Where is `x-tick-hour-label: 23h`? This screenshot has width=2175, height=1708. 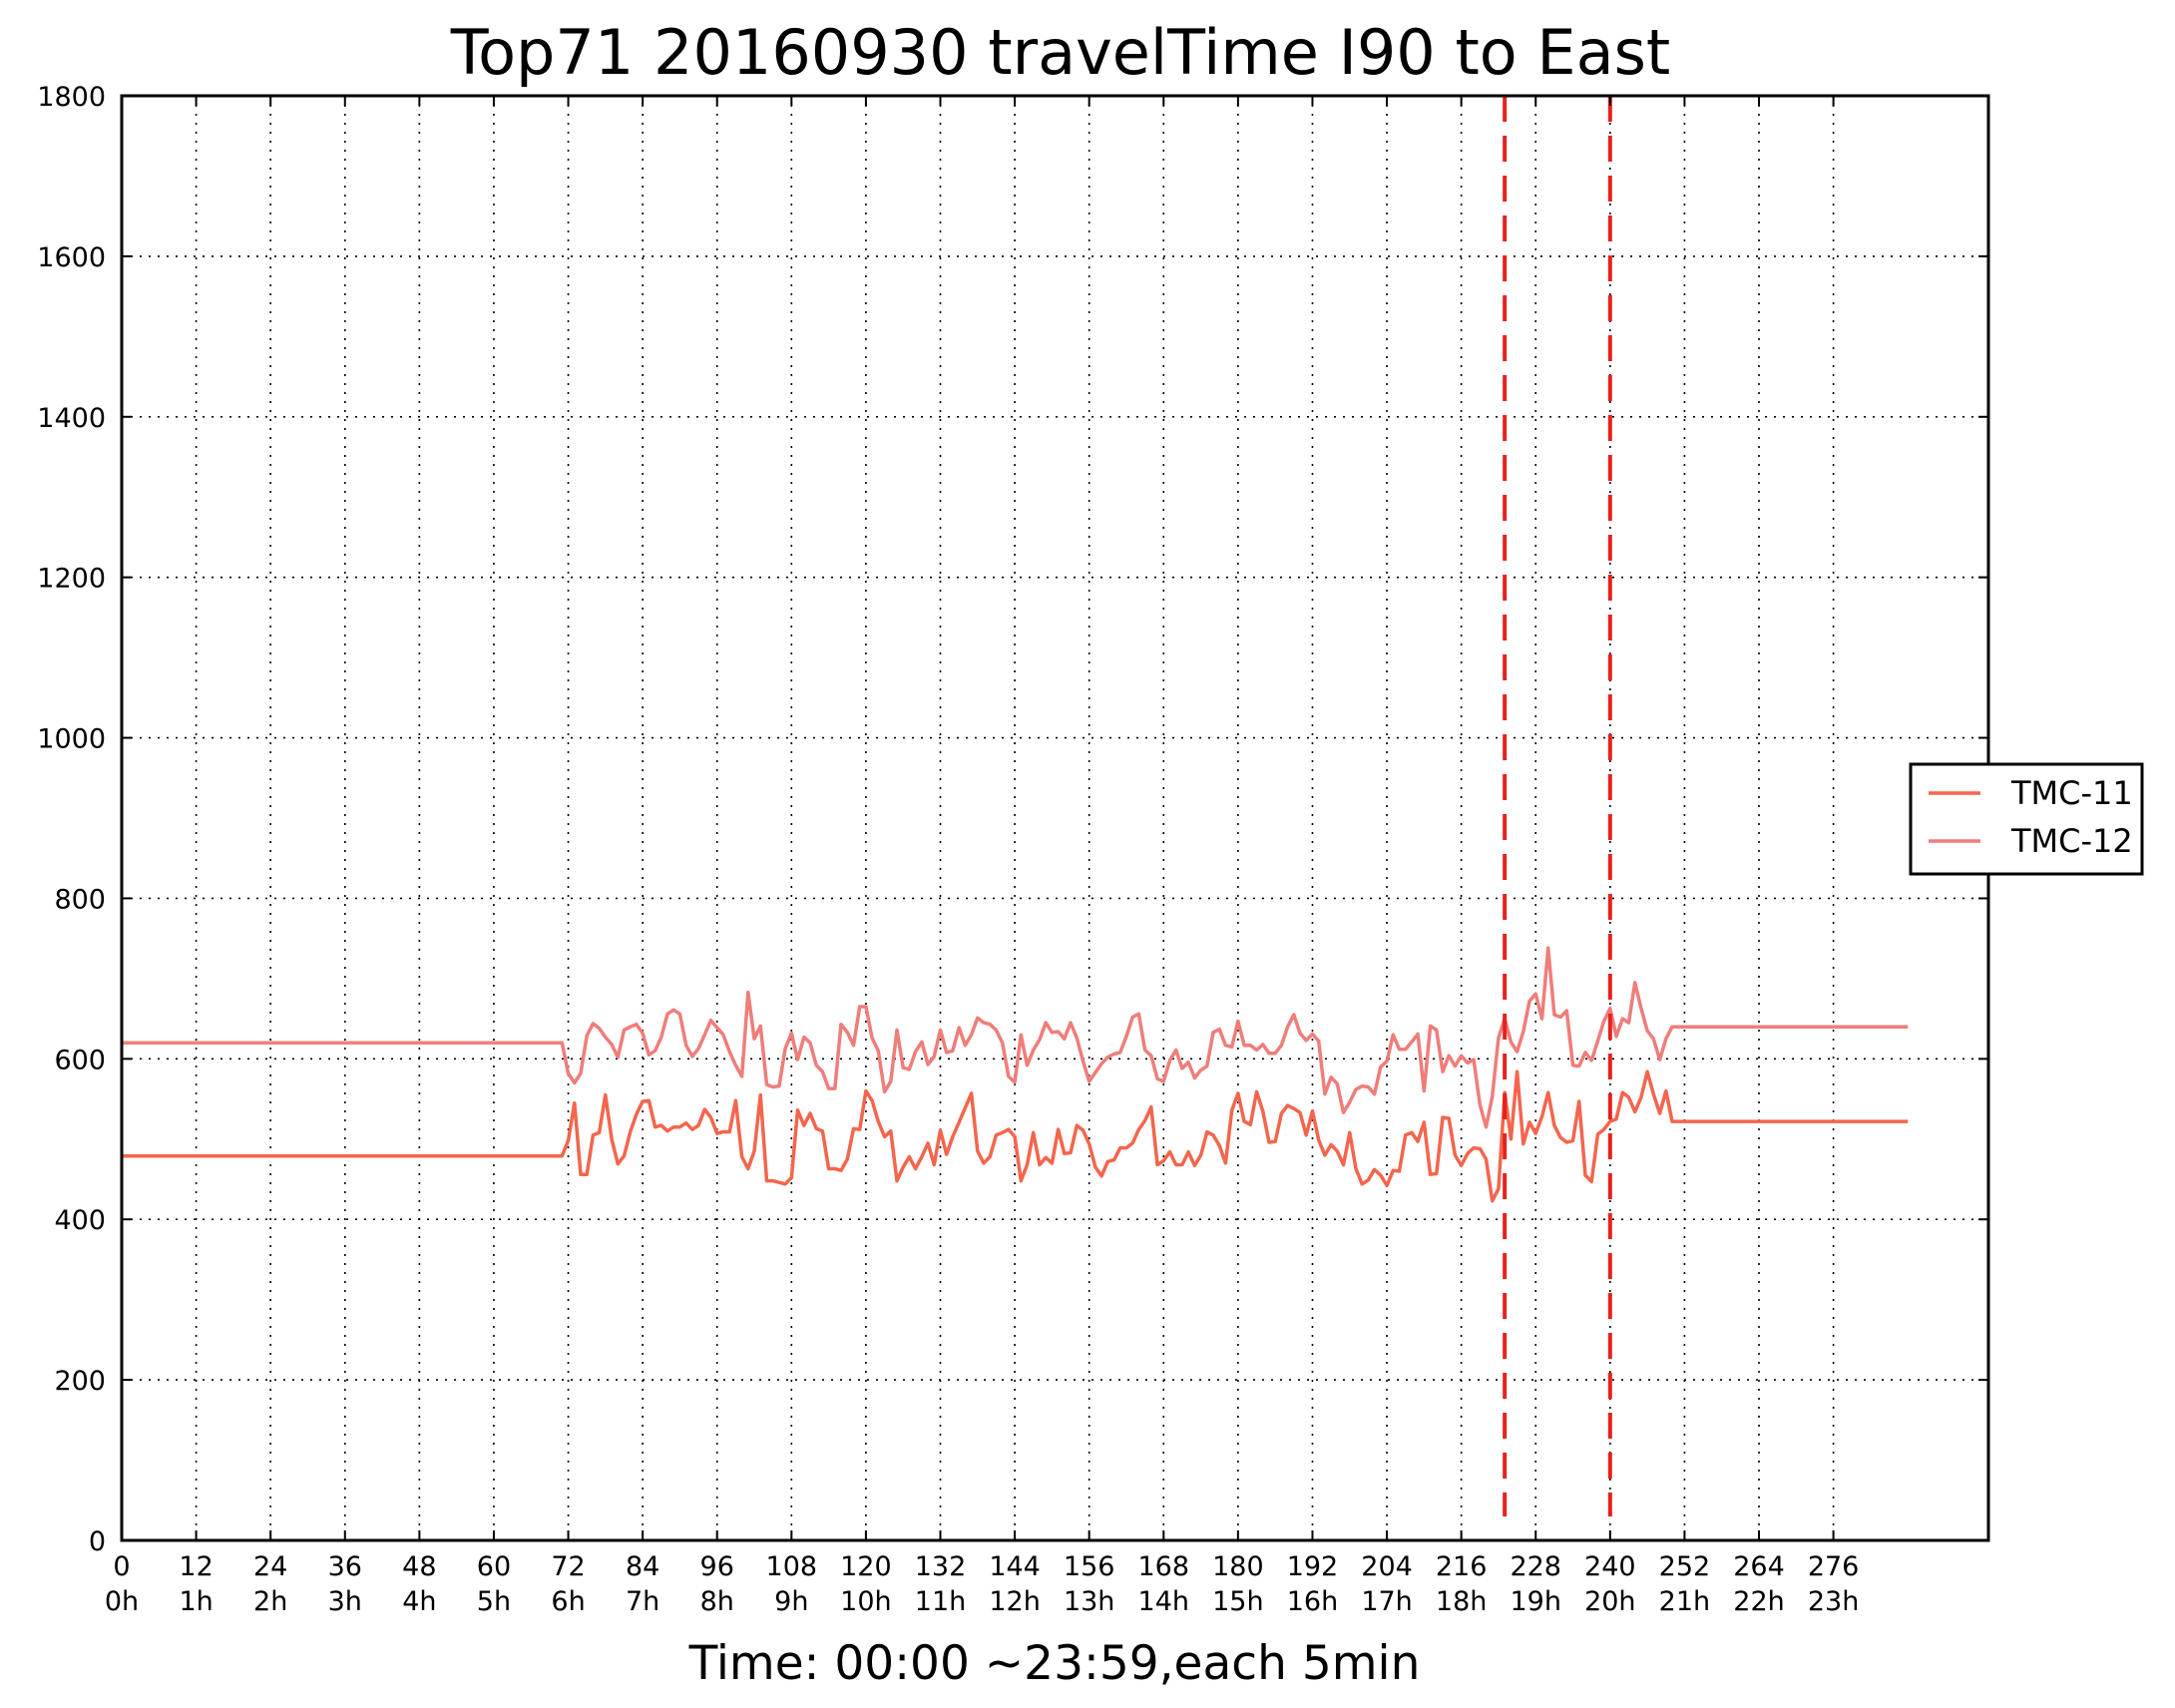 x-tick-hour-label: 23h is located at coordinates (1833, 1601).